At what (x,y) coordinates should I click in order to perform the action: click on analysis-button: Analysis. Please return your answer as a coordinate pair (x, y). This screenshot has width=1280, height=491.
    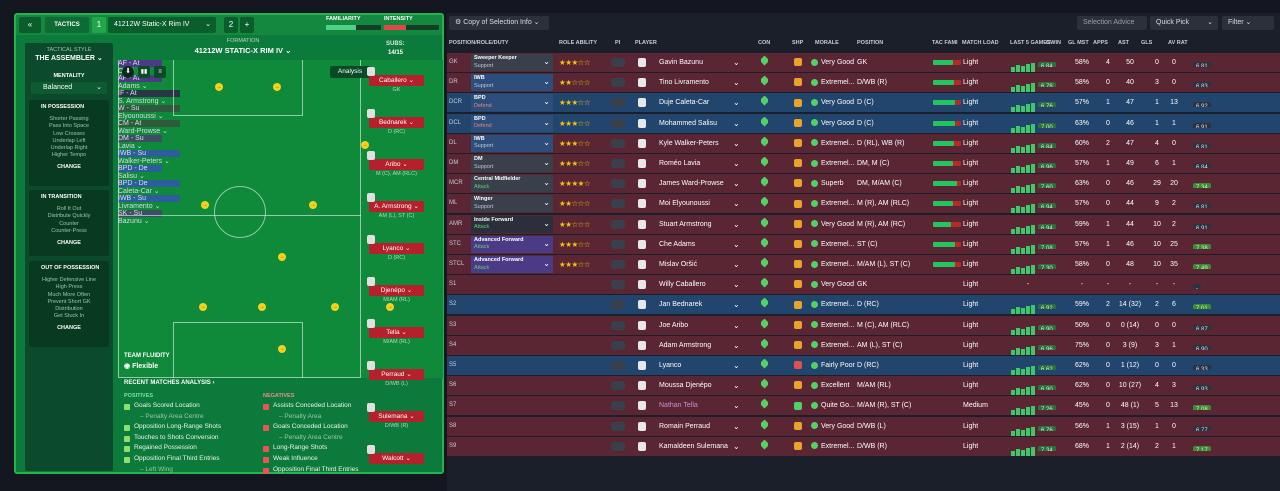
    Looking at the image, I should click on (350, 72).